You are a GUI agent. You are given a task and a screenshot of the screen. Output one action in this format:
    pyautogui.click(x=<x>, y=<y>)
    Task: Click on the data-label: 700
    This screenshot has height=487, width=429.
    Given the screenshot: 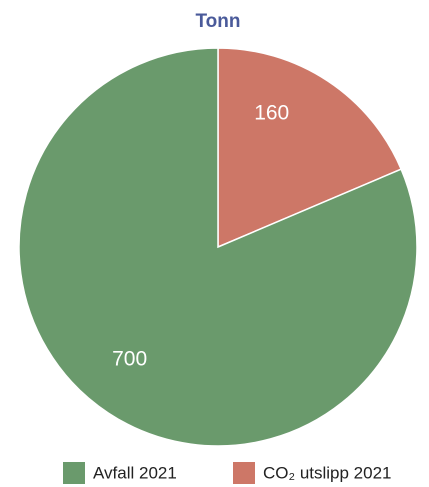 What is the action you would take?
    pyautogui.click(x=129, y=358)
    